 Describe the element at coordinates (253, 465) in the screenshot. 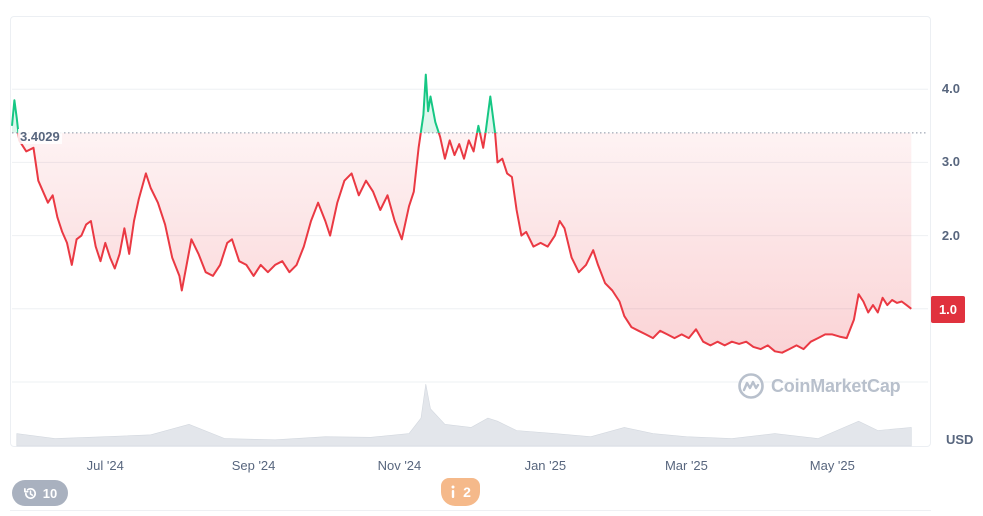

I see `x-tick-label: Sep '24` at that location.